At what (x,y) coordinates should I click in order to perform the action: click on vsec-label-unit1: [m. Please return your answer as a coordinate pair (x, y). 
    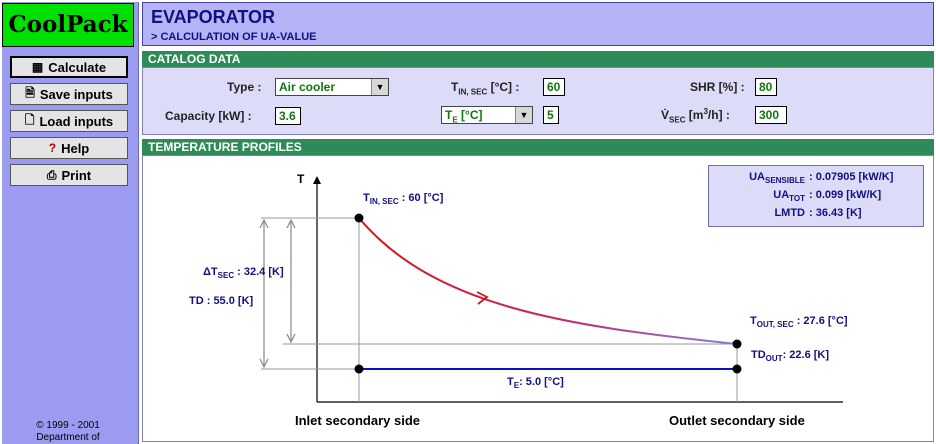
    Looking at the image, I should click on (694, 115).